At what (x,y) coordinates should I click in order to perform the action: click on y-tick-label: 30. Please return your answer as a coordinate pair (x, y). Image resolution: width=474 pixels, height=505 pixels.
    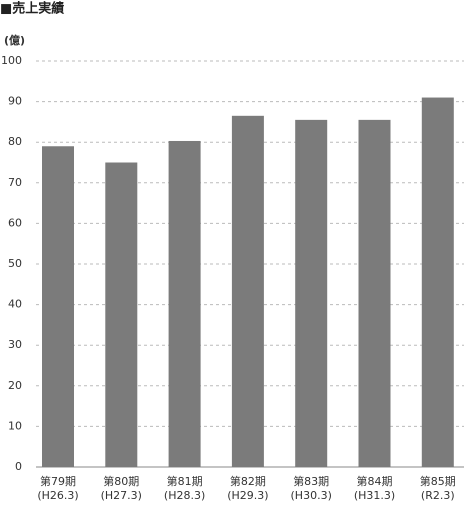
    Looking at the image, I should click on (15, 344).